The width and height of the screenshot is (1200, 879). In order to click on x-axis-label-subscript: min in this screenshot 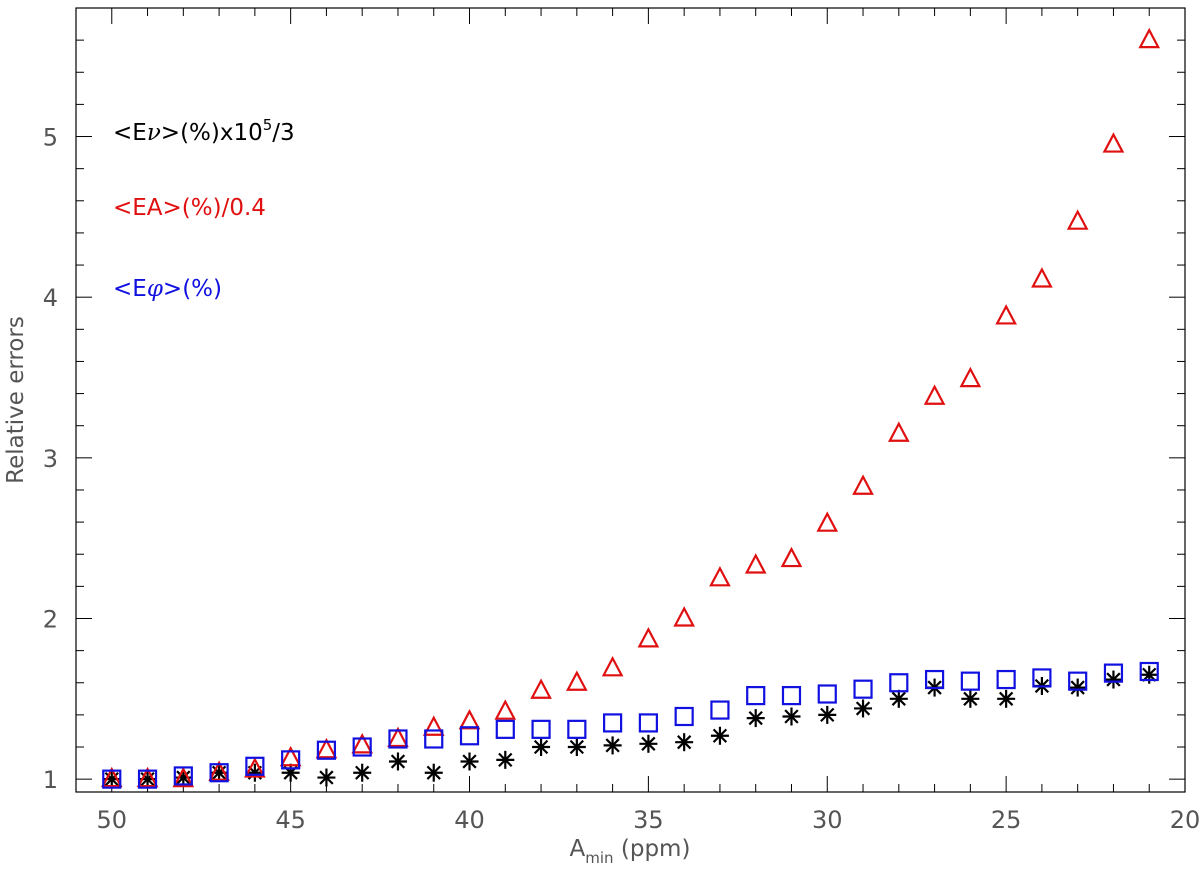, I will do `click(599, 858)`.